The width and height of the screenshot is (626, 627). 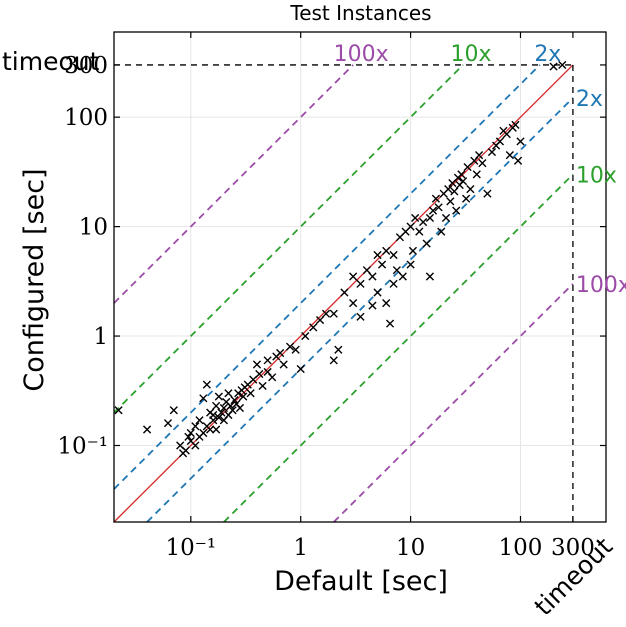 I want to click on y-tick-label: 1, so click(x=100, y=337).